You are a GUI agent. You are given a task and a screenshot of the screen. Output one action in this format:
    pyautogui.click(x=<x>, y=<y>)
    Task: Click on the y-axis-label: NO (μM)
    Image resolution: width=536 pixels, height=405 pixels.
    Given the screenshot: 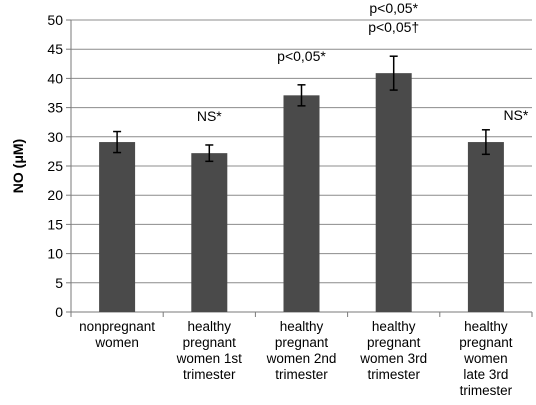 What is the action you would take?
    pyautogui.click(x=18, y=166)
    